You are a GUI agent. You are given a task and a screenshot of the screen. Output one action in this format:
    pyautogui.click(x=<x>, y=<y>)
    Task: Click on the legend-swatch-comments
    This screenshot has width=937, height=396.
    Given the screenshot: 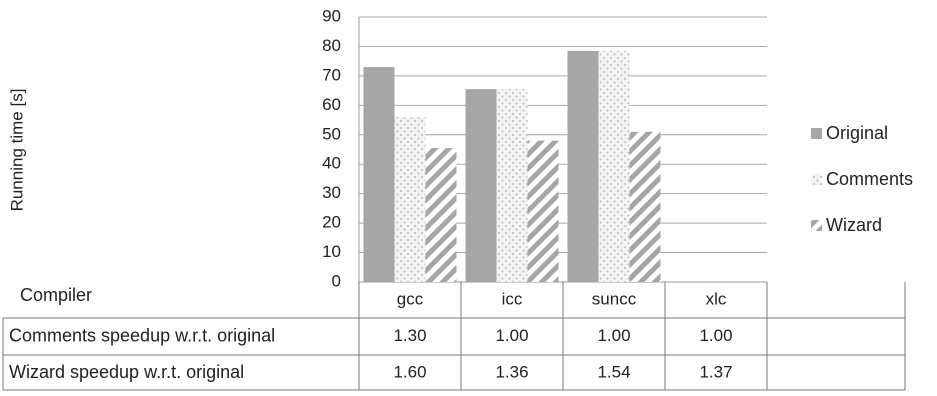 What is the action you would take?
    pyautogui.click(x=816, y=179)
    